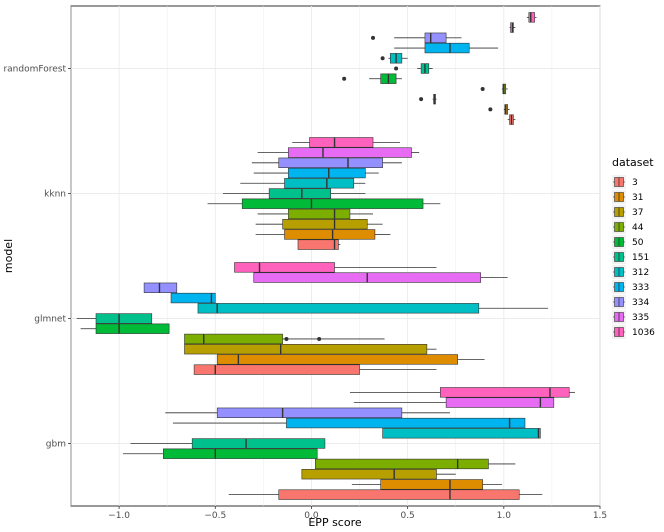  I want to click on legend-label: 3, so click(635, 183).